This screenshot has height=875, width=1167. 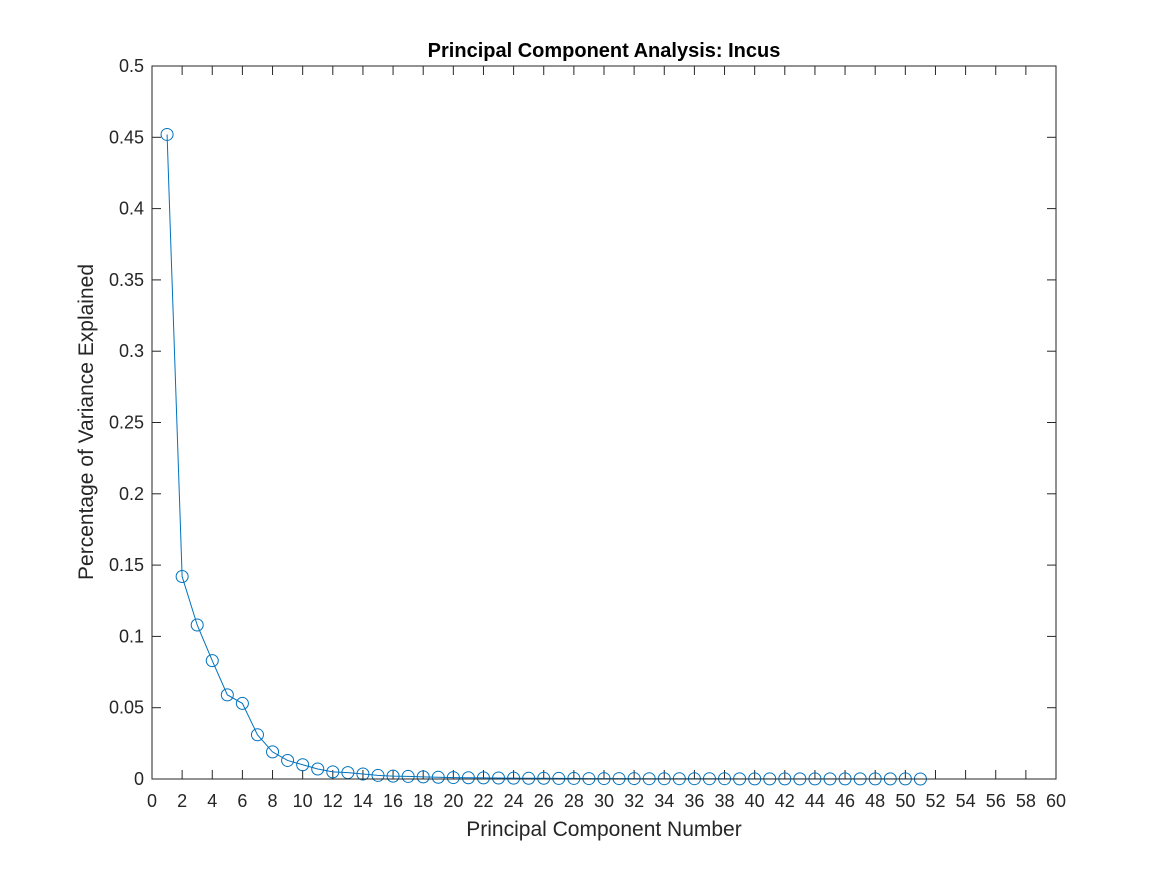 I want to click on y-tick-label: 0.3, so click(x=131, y=351).